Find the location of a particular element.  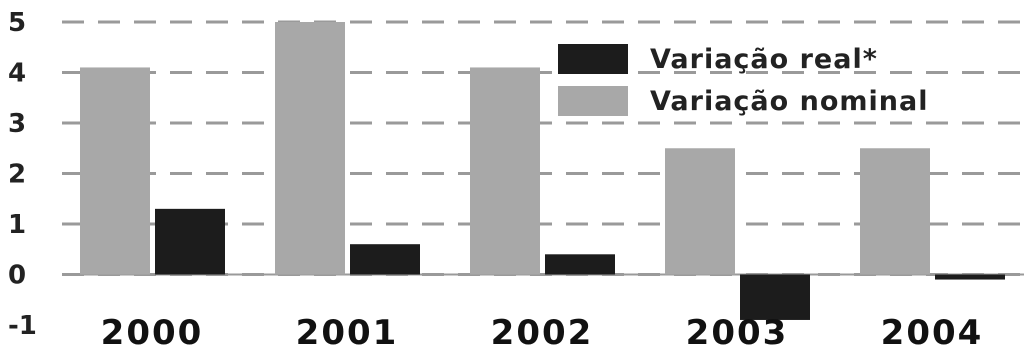

x-axis-categories: 2000 2001 2002 2003 2004 is located at coordinates (542, 329).